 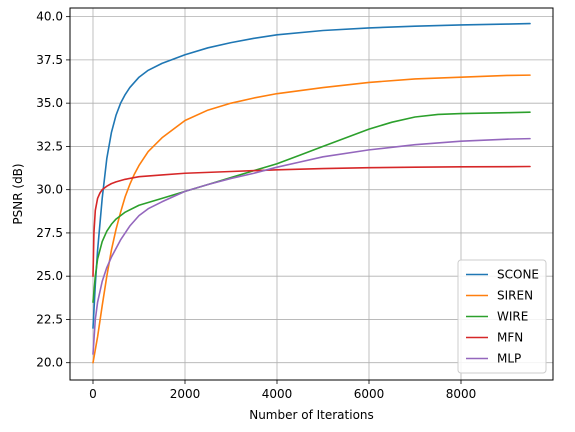 I want to click on legend-label-scone: SCONE, so click(x=518, y=275).